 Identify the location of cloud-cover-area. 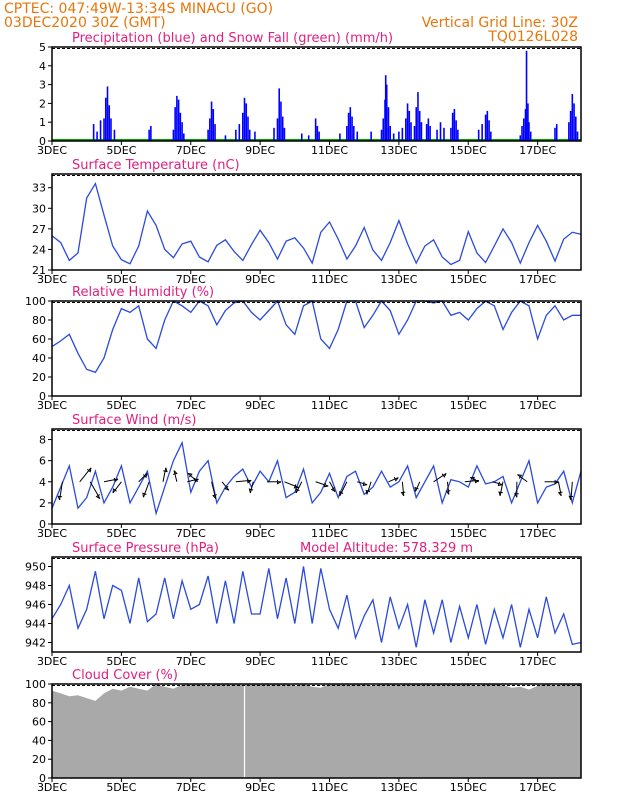
(316, 731).